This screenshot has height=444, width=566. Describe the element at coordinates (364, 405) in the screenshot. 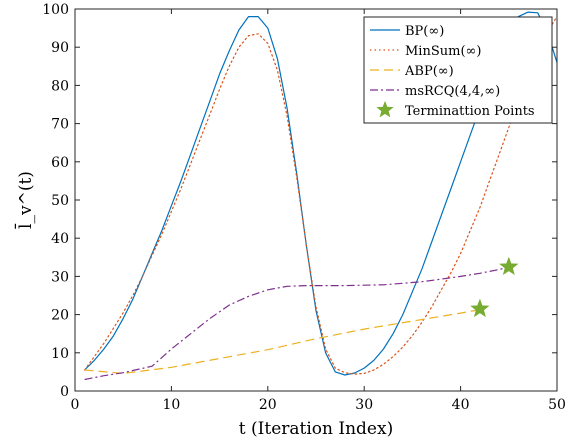

I see `x-tick-label: 30` at that location.